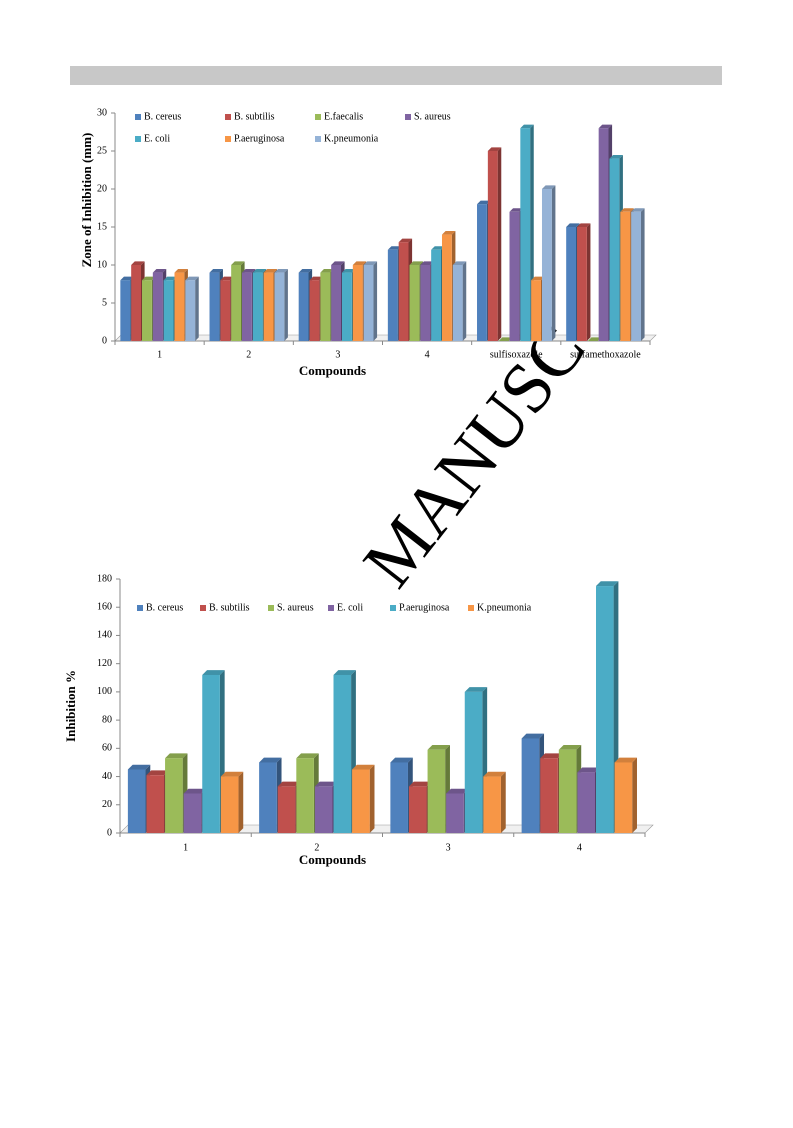 This screenshot has width=793, height=1128. What do you see at coordinates (86, 200) in the screenshot?
I see `y-axis-title: Zone of Inhibition (mm)` at bounding box center [86, 200].